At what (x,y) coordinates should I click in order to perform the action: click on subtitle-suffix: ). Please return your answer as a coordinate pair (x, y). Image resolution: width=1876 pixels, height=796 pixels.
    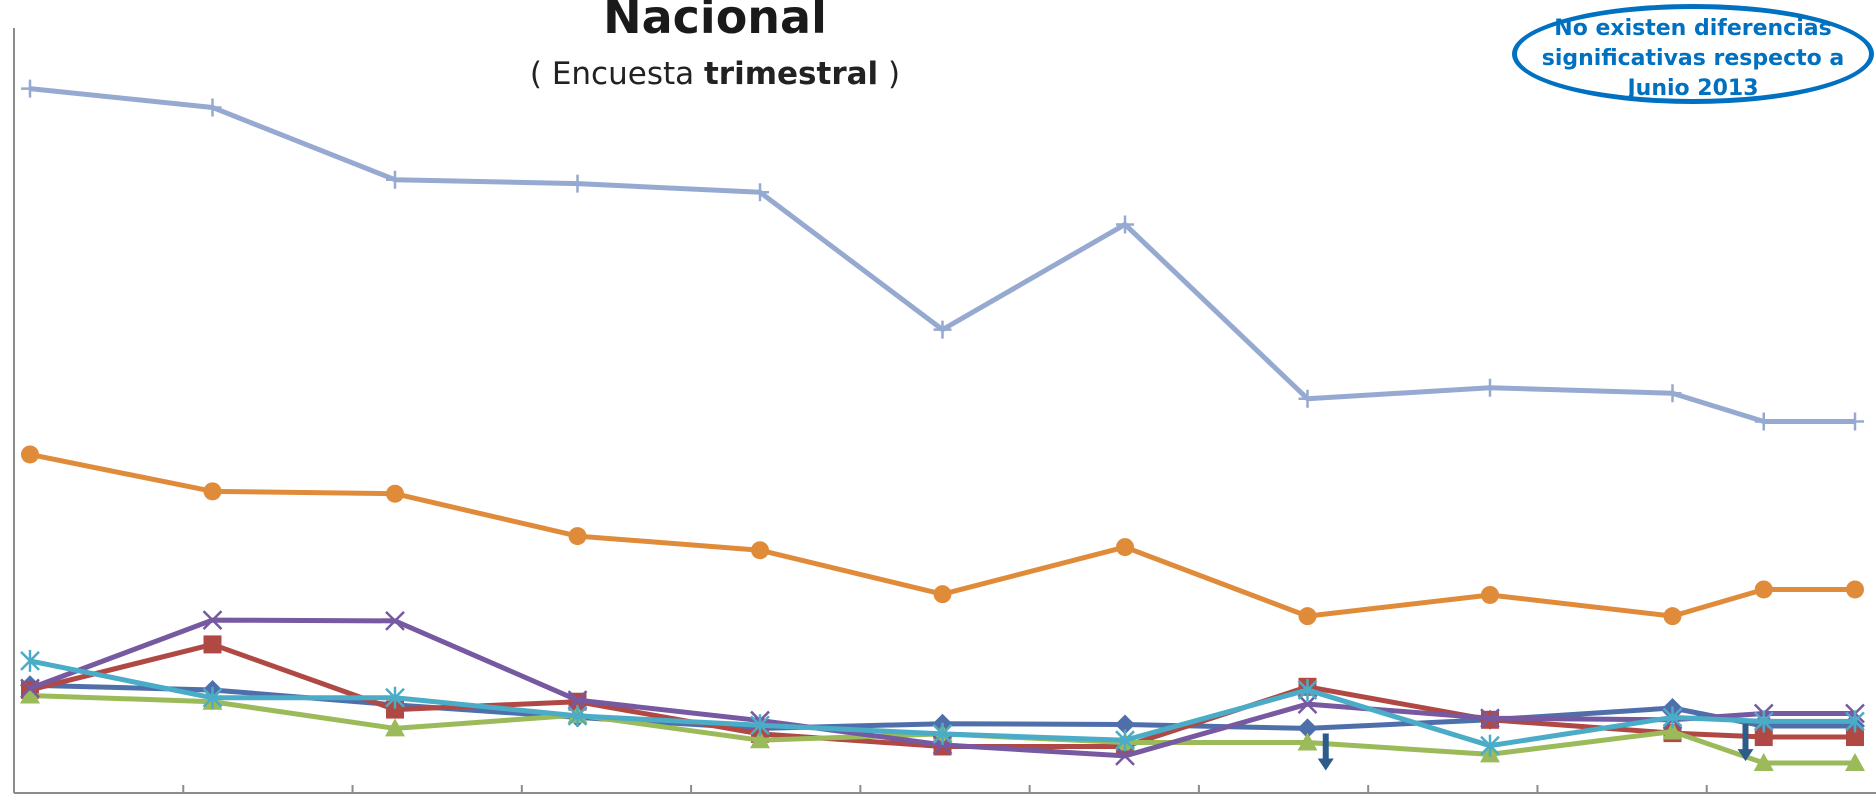
    Looking at the image, I should click on (889, 74).